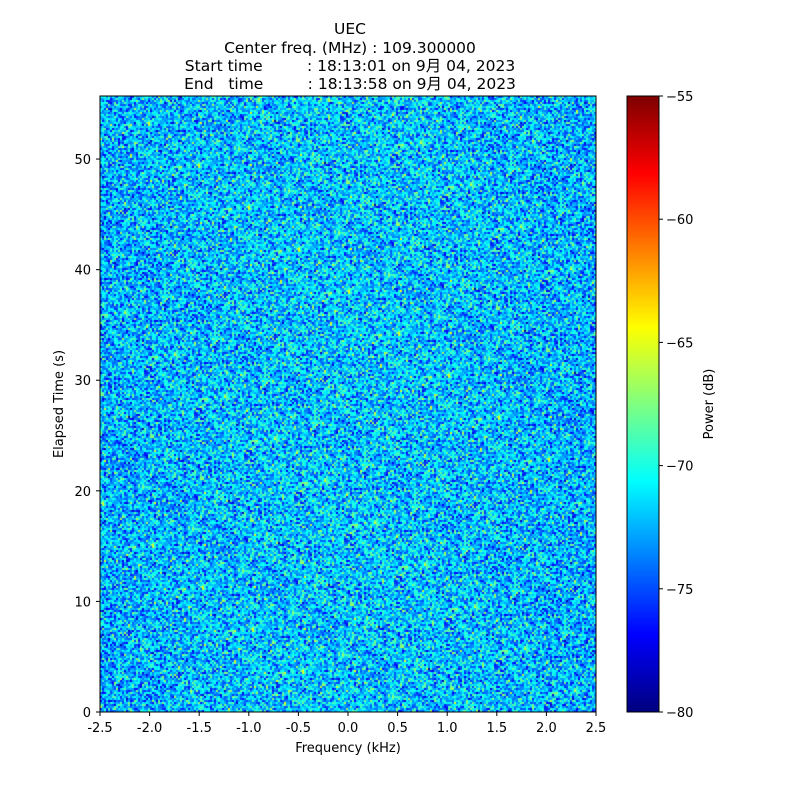 This screenshot has width=800, height=800. What do you see at coordinates (397, 728) in the screenshot?
I see `x-tick-label: 0.5` at bounding box center [397, 728].